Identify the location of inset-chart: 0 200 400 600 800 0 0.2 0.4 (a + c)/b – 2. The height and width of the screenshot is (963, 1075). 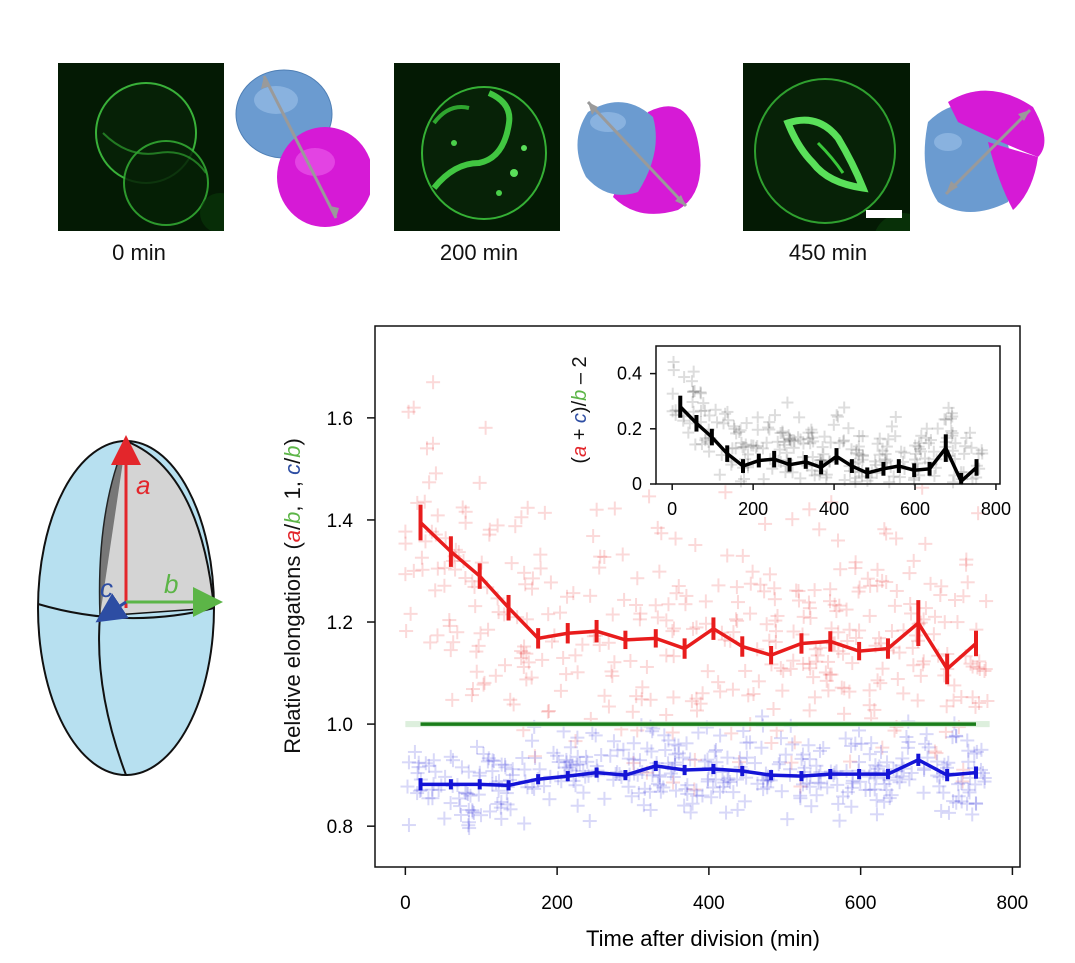
(790, 432).